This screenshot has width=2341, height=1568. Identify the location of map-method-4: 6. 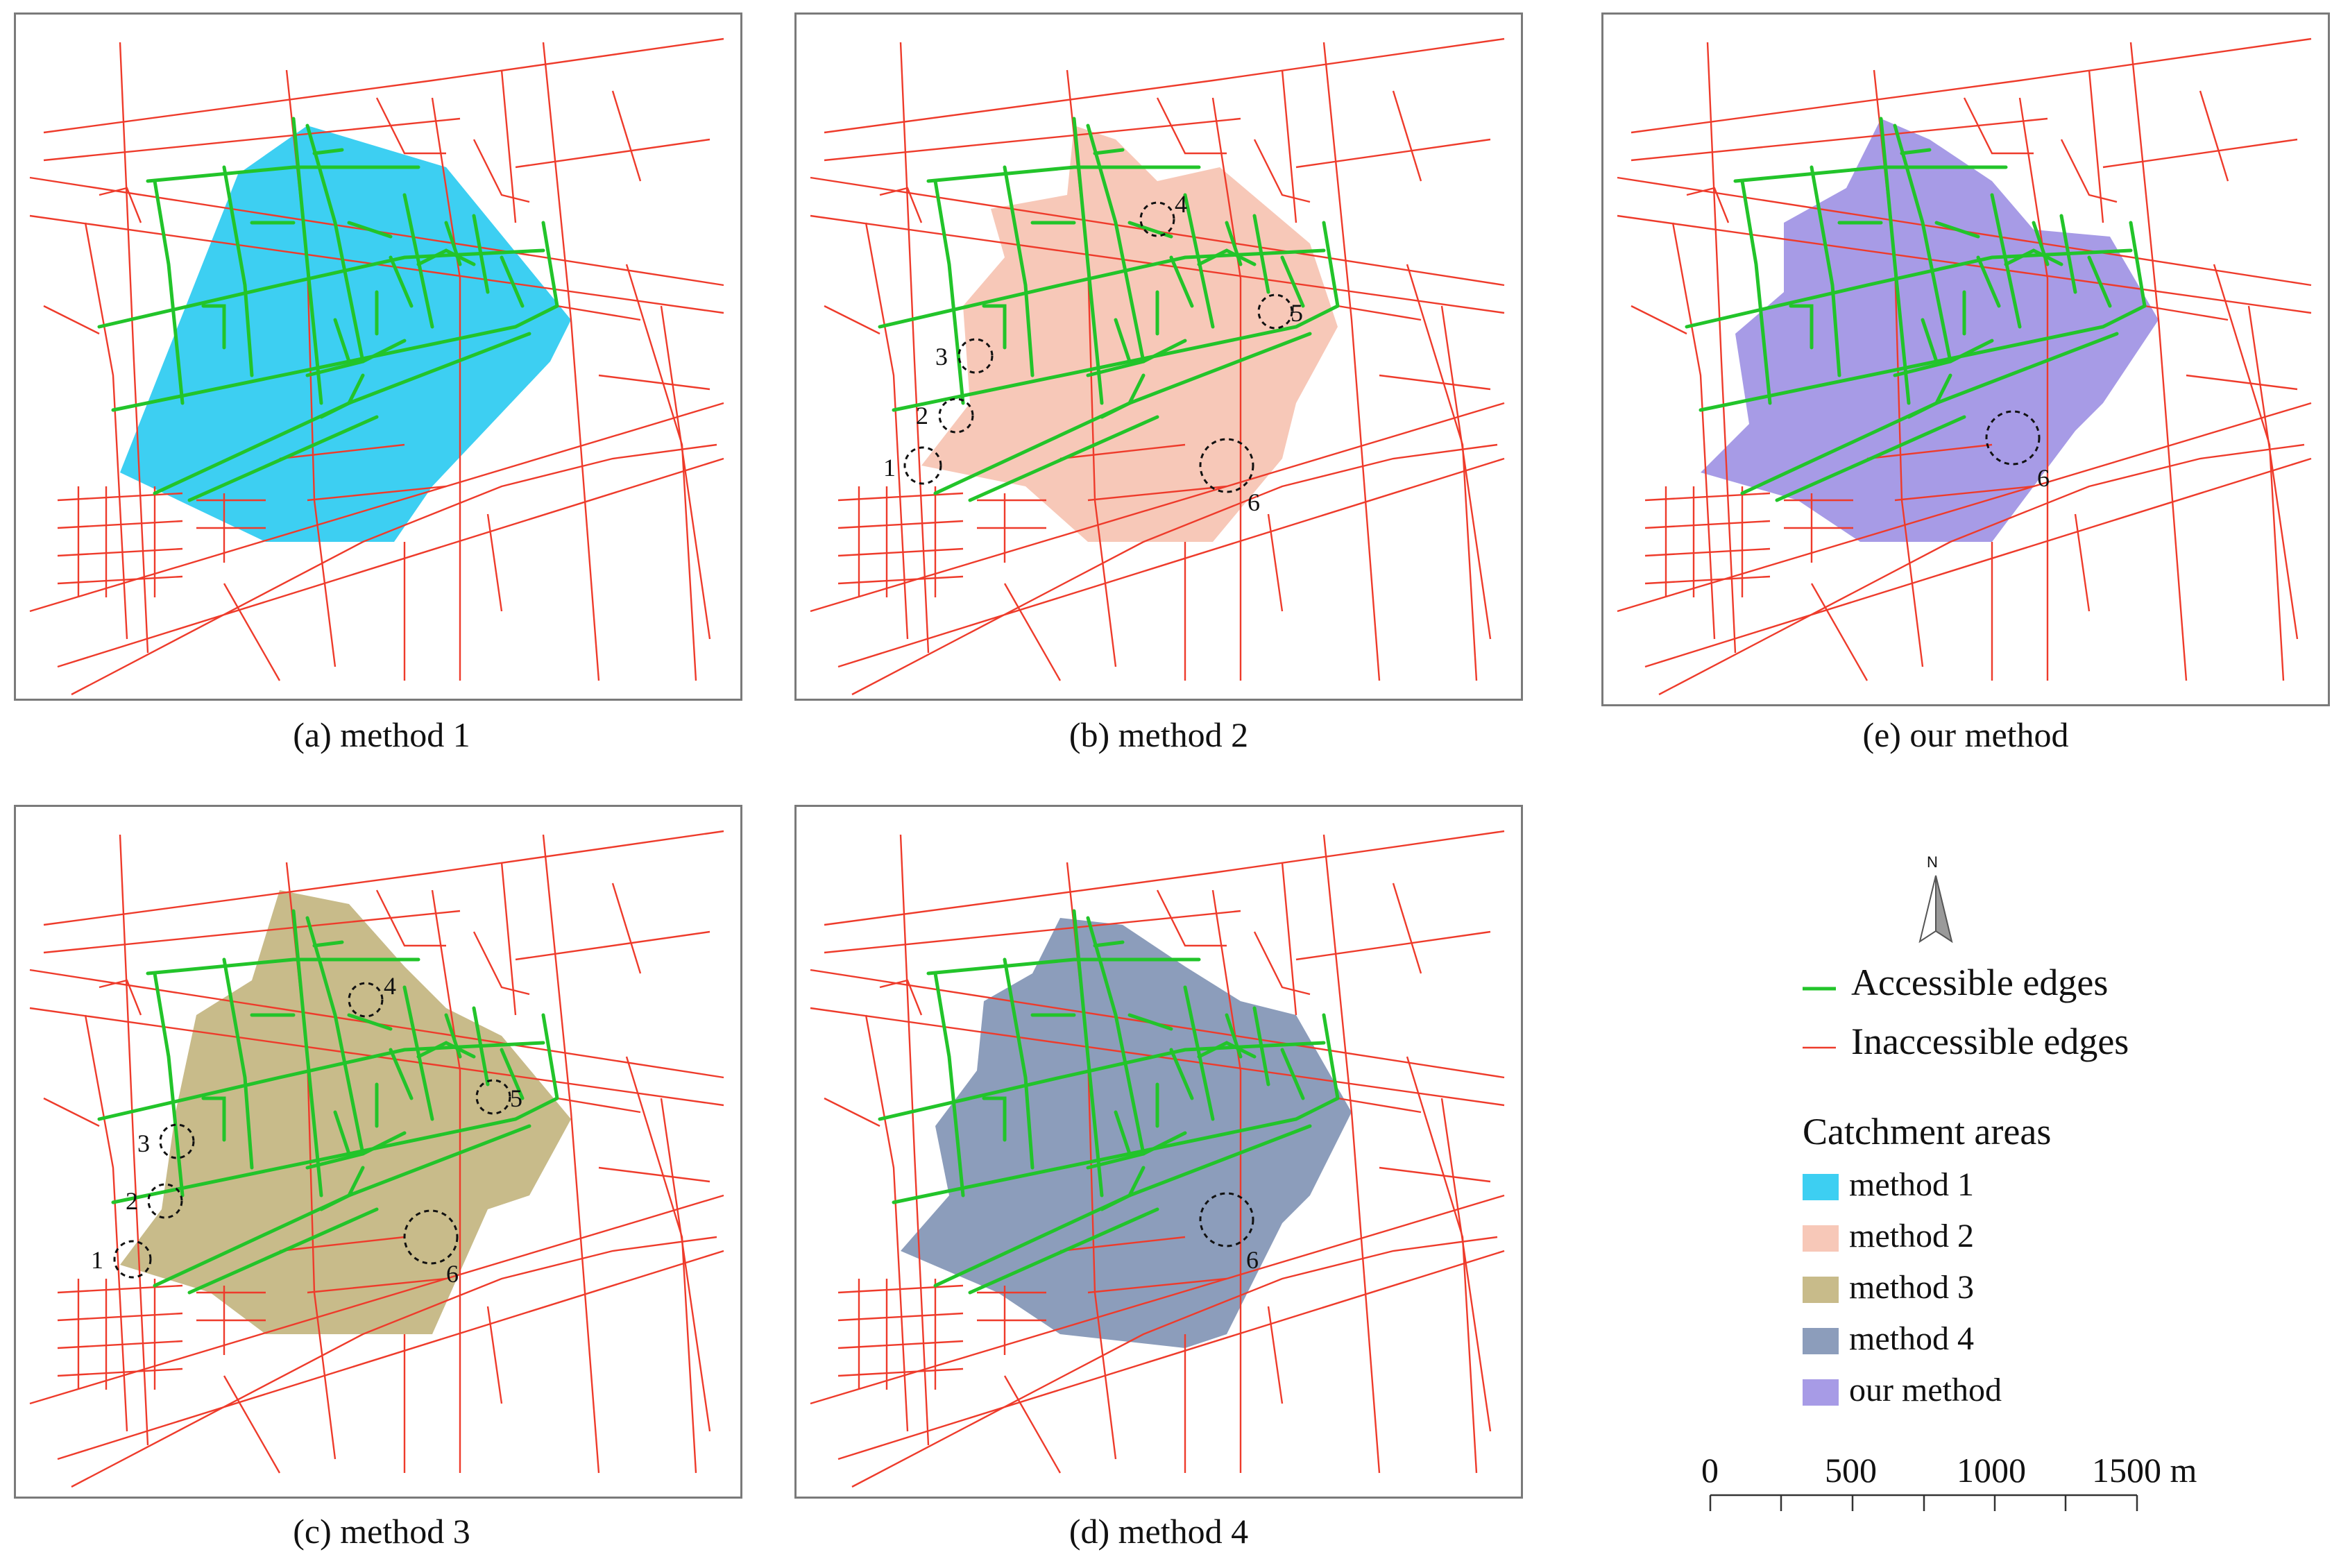
(1157, 1159).